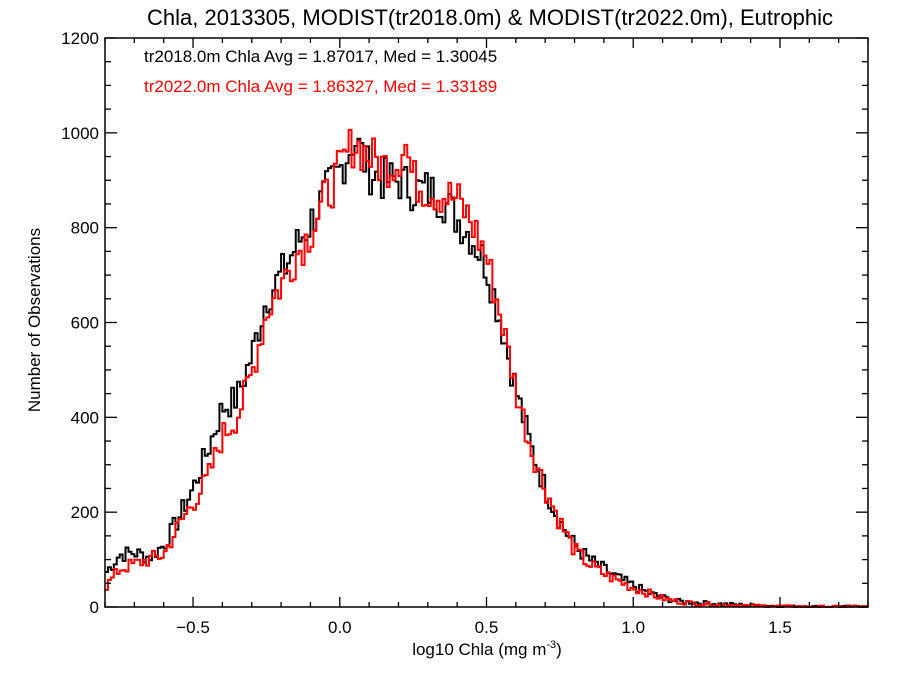 The image size is (900, 675). Describe the element at coordinates (633, 627) in the screenshot. I see `x-tick-label: 1.0` at that location.